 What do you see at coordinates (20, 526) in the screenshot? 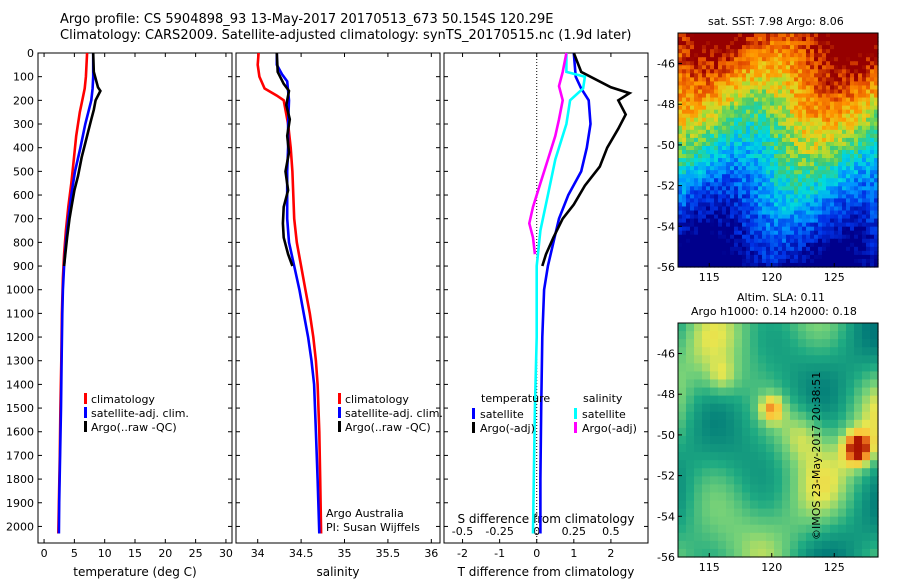
I see `y-tick-label: 2000` at bounding box center [20, 526].